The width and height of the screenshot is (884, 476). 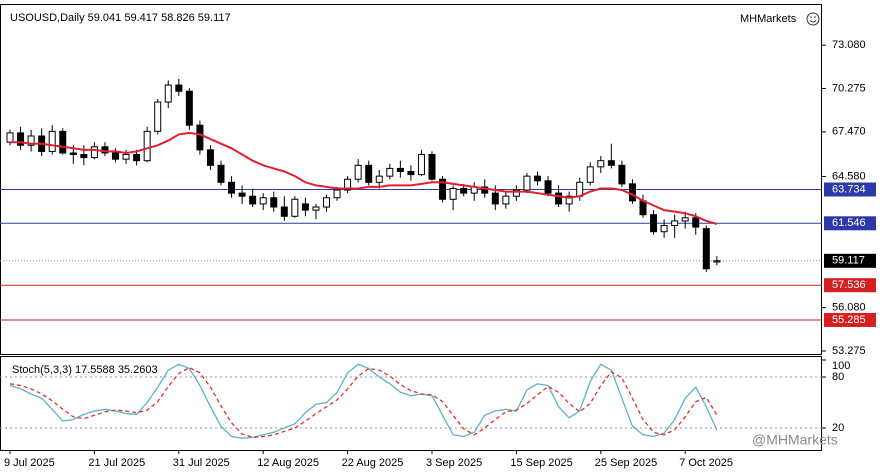 I want to click on x-tick-label: 7 Oct 2025, so click(x=706, y=463).